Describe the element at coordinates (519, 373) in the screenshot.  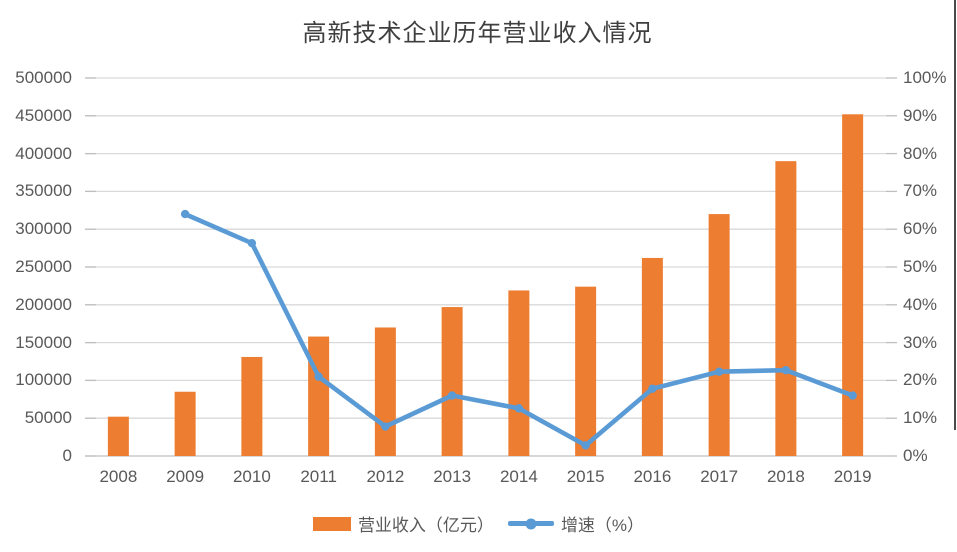
I see `bar-2014` at that location.